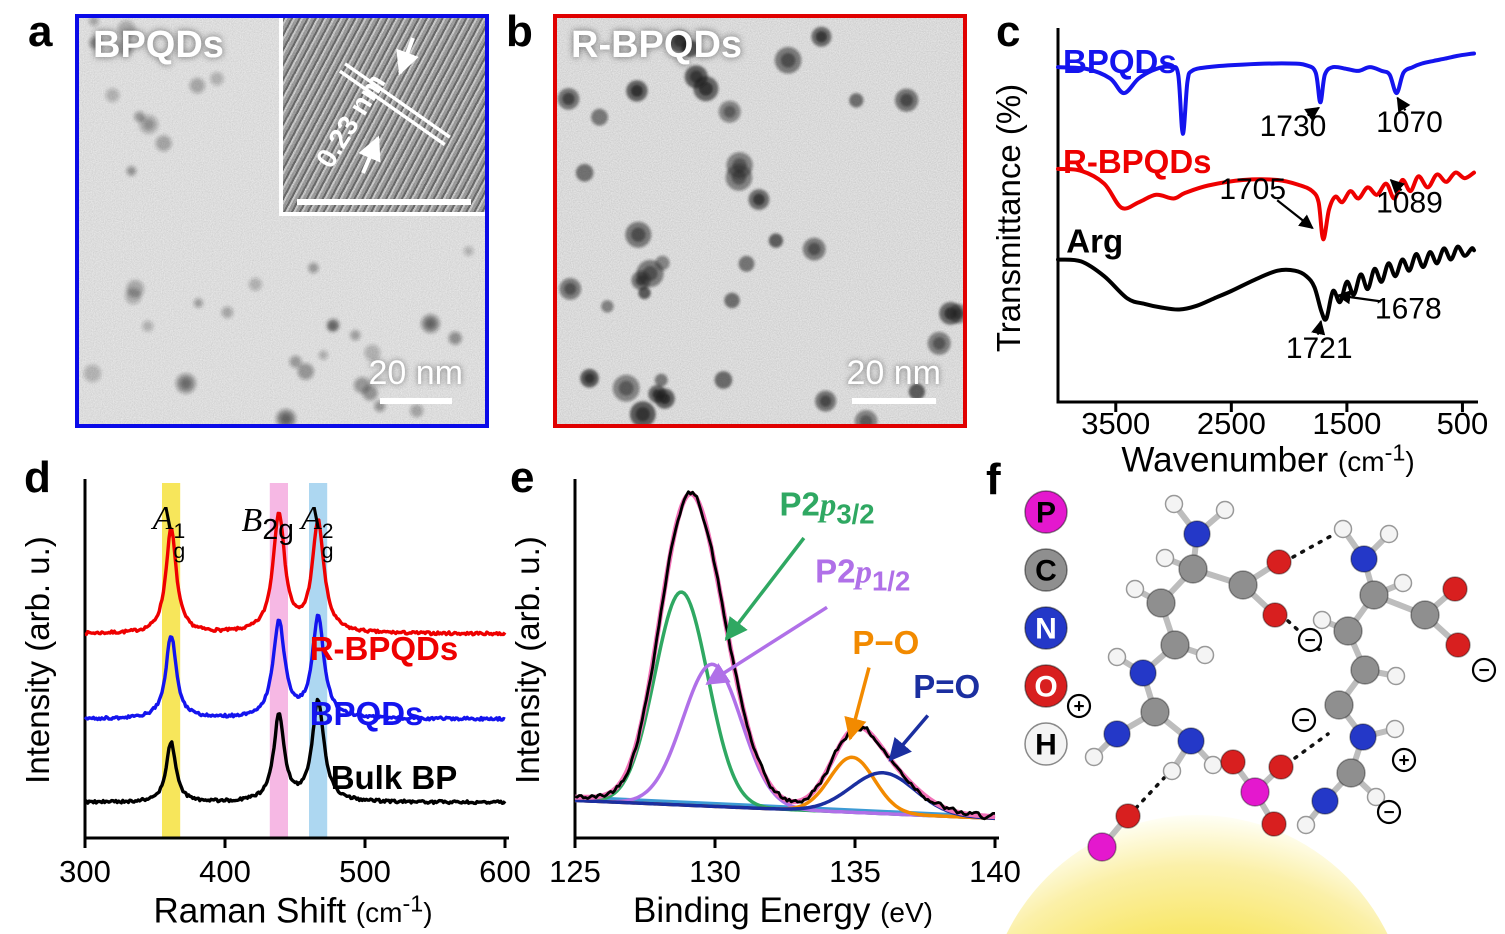  What do you see at coordinates (1046, 686) in the screenshot?
I see `legend-item-O: O` at bounding box center [1046, 686].